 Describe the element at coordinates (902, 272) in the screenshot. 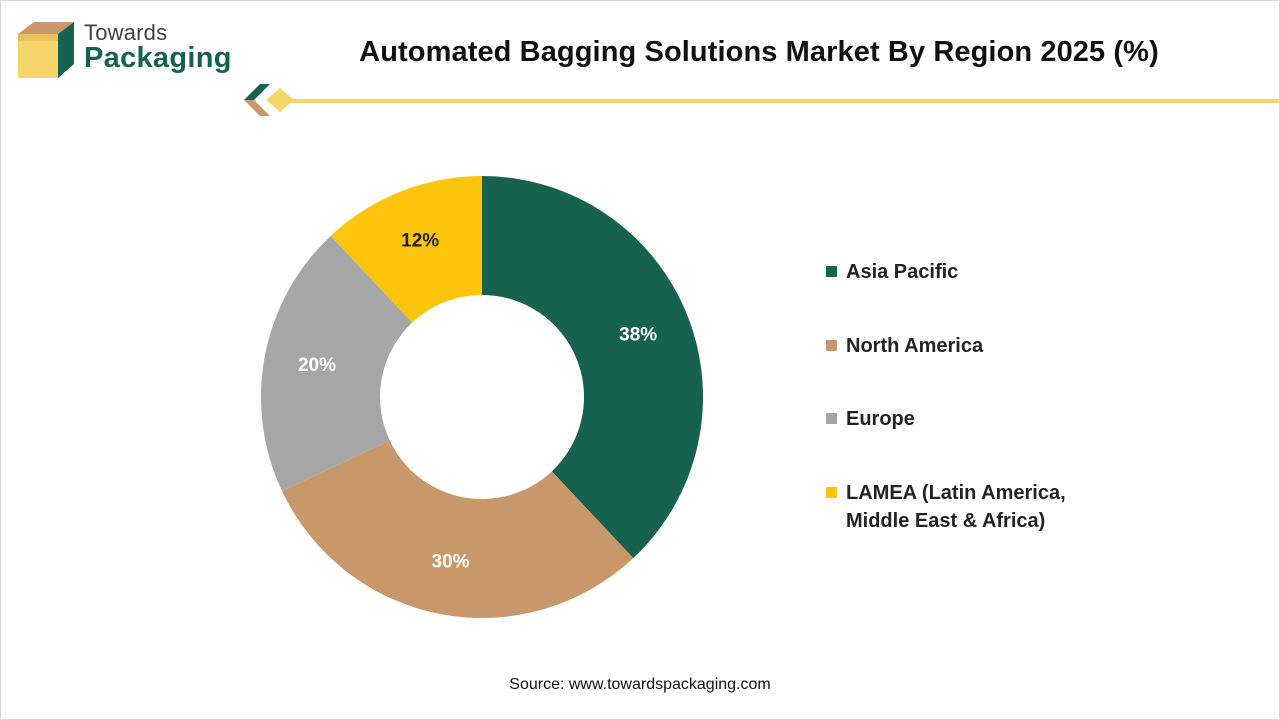

I see `legend-label: Asia Pacific` at that location.